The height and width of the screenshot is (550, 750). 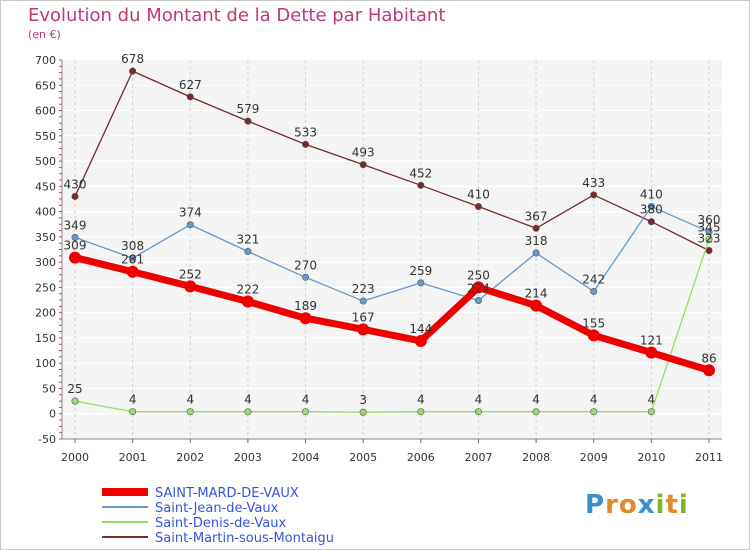 I want to click on y-tick-label: 700, so click(x=45, y=60).